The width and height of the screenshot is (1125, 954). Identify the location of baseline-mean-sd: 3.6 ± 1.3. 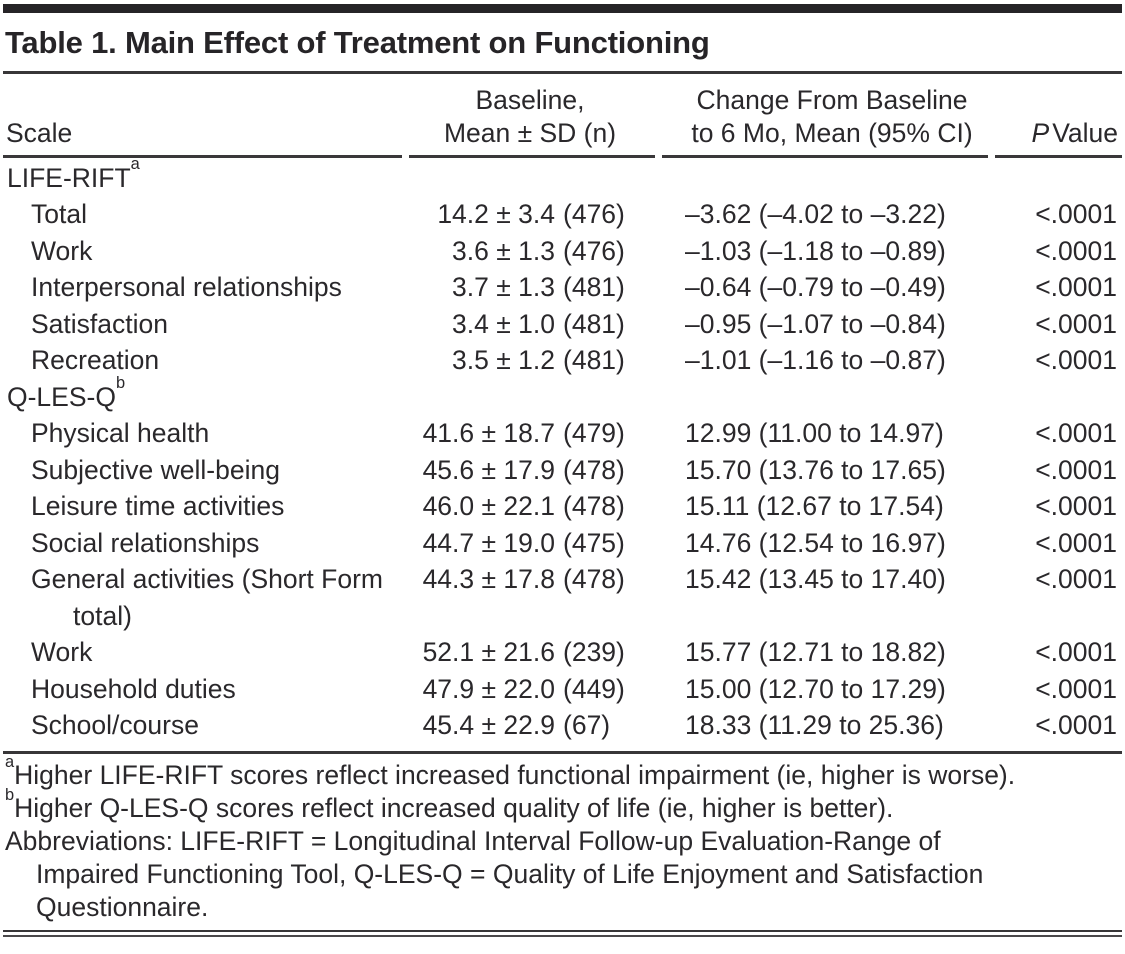
(503, 250).